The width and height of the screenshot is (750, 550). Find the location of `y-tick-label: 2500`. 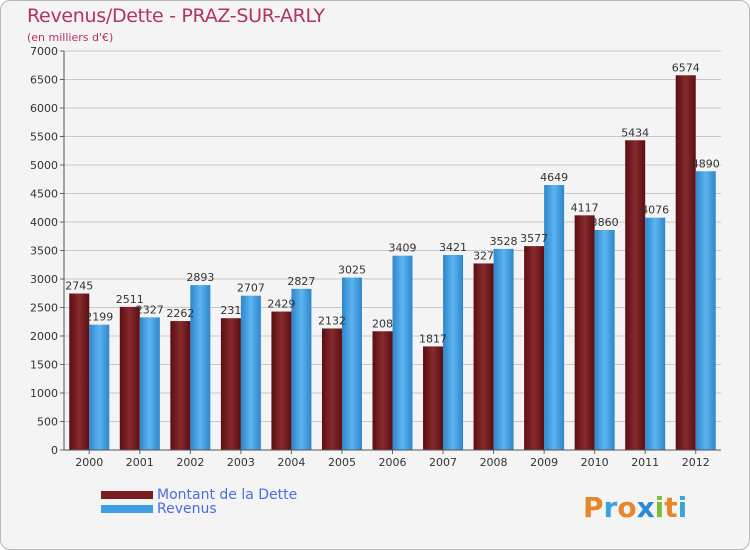

y-tick-label: 2500 is located at coordinates (44, 308).